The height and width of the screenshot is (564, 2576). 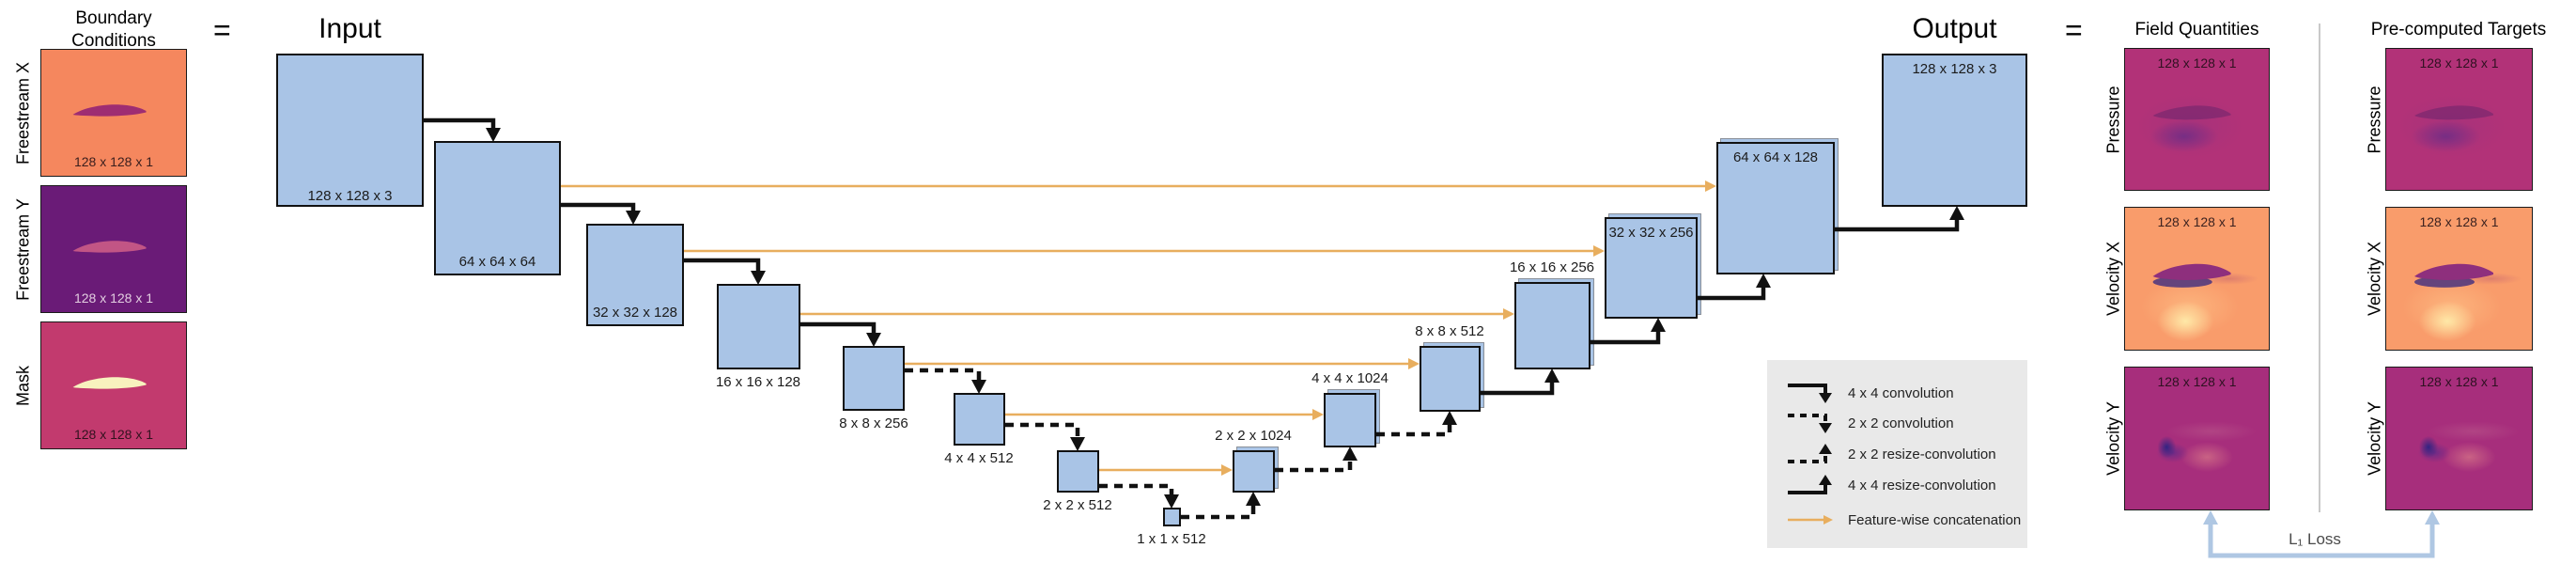 I want to click on unet-box-input, so click(x=350, y=130).